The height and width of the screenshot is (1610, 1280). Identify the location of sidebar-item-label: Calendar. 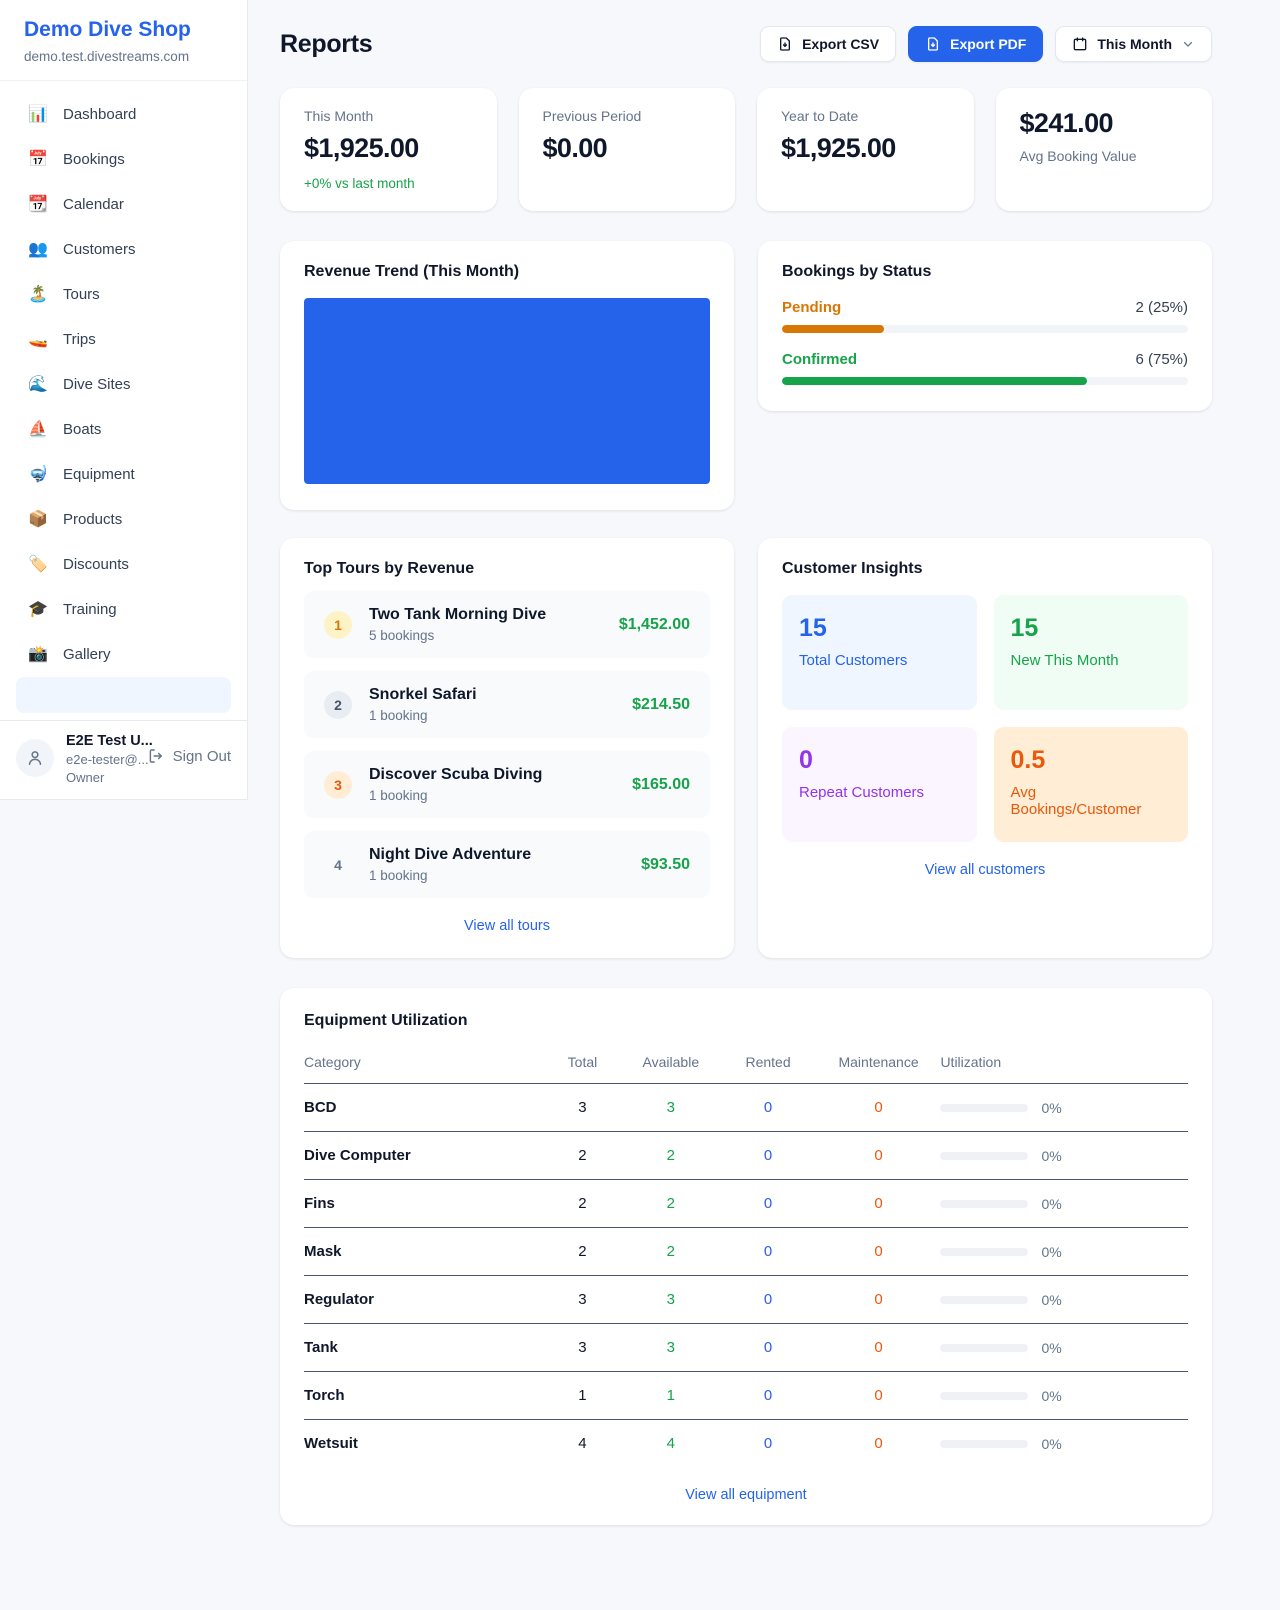
(93, 204).